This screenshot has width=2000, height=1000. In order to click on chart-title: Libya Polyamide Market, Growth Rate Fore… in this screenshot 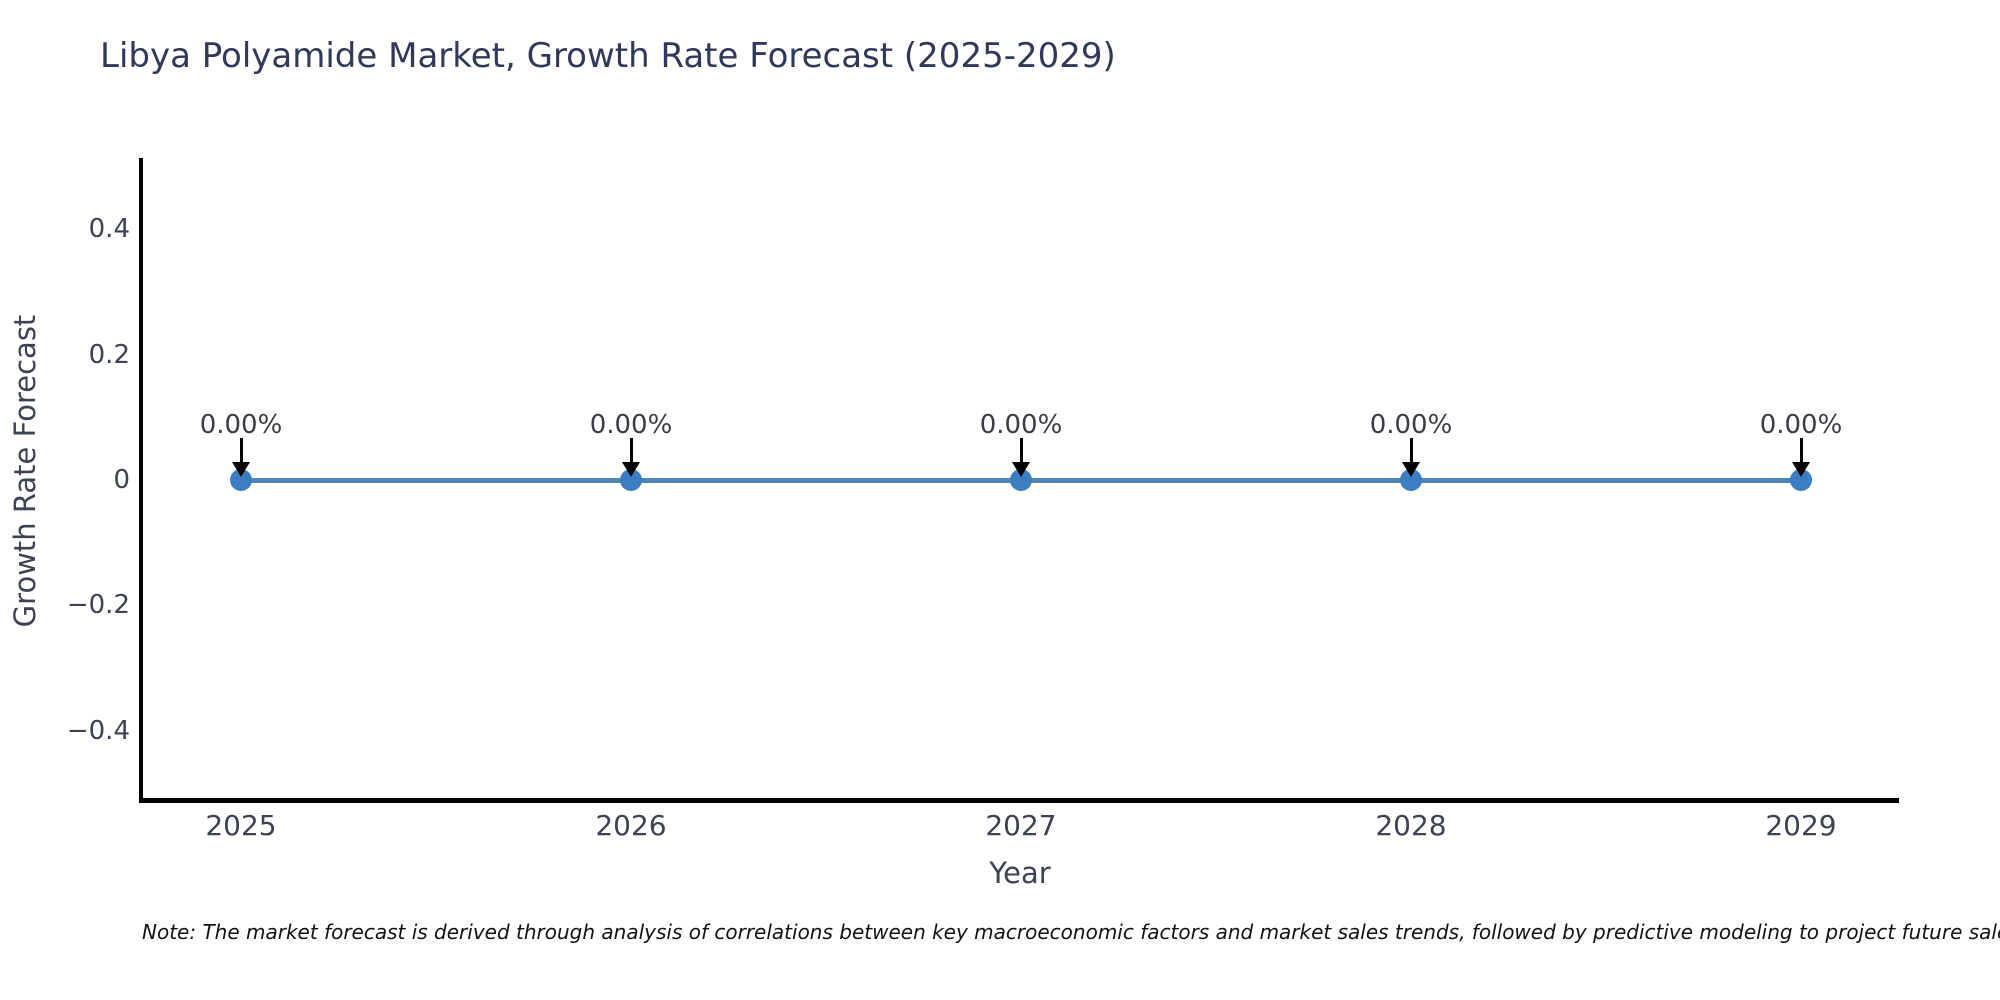, I will do `click(608, 56)`.